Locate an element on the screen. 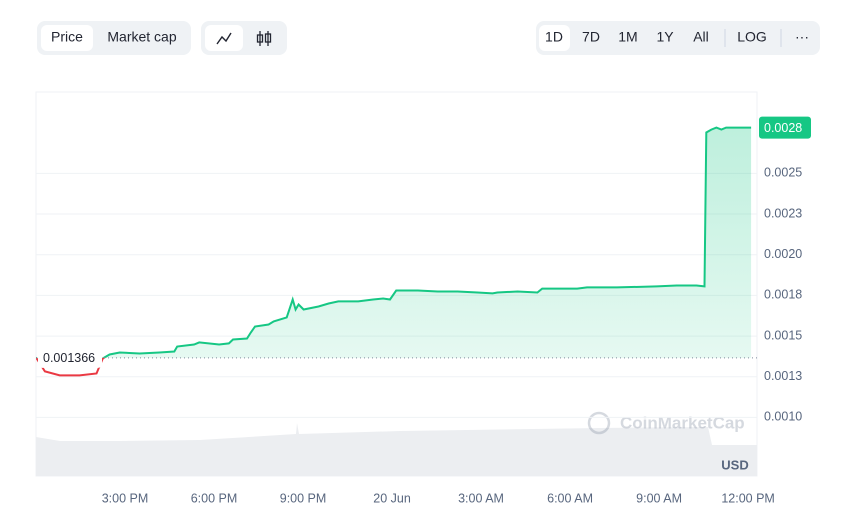 The height and width of the screenshot is (530, 850). x-tick-label: 6:00 PM is located at coordinates (214, 498).